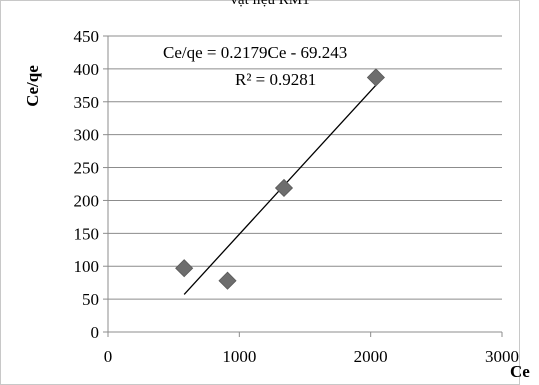 The width and height of the screenshot is (539, 385). I want to click on r-squared-label: R² = 0.9281, so click(275, 79).